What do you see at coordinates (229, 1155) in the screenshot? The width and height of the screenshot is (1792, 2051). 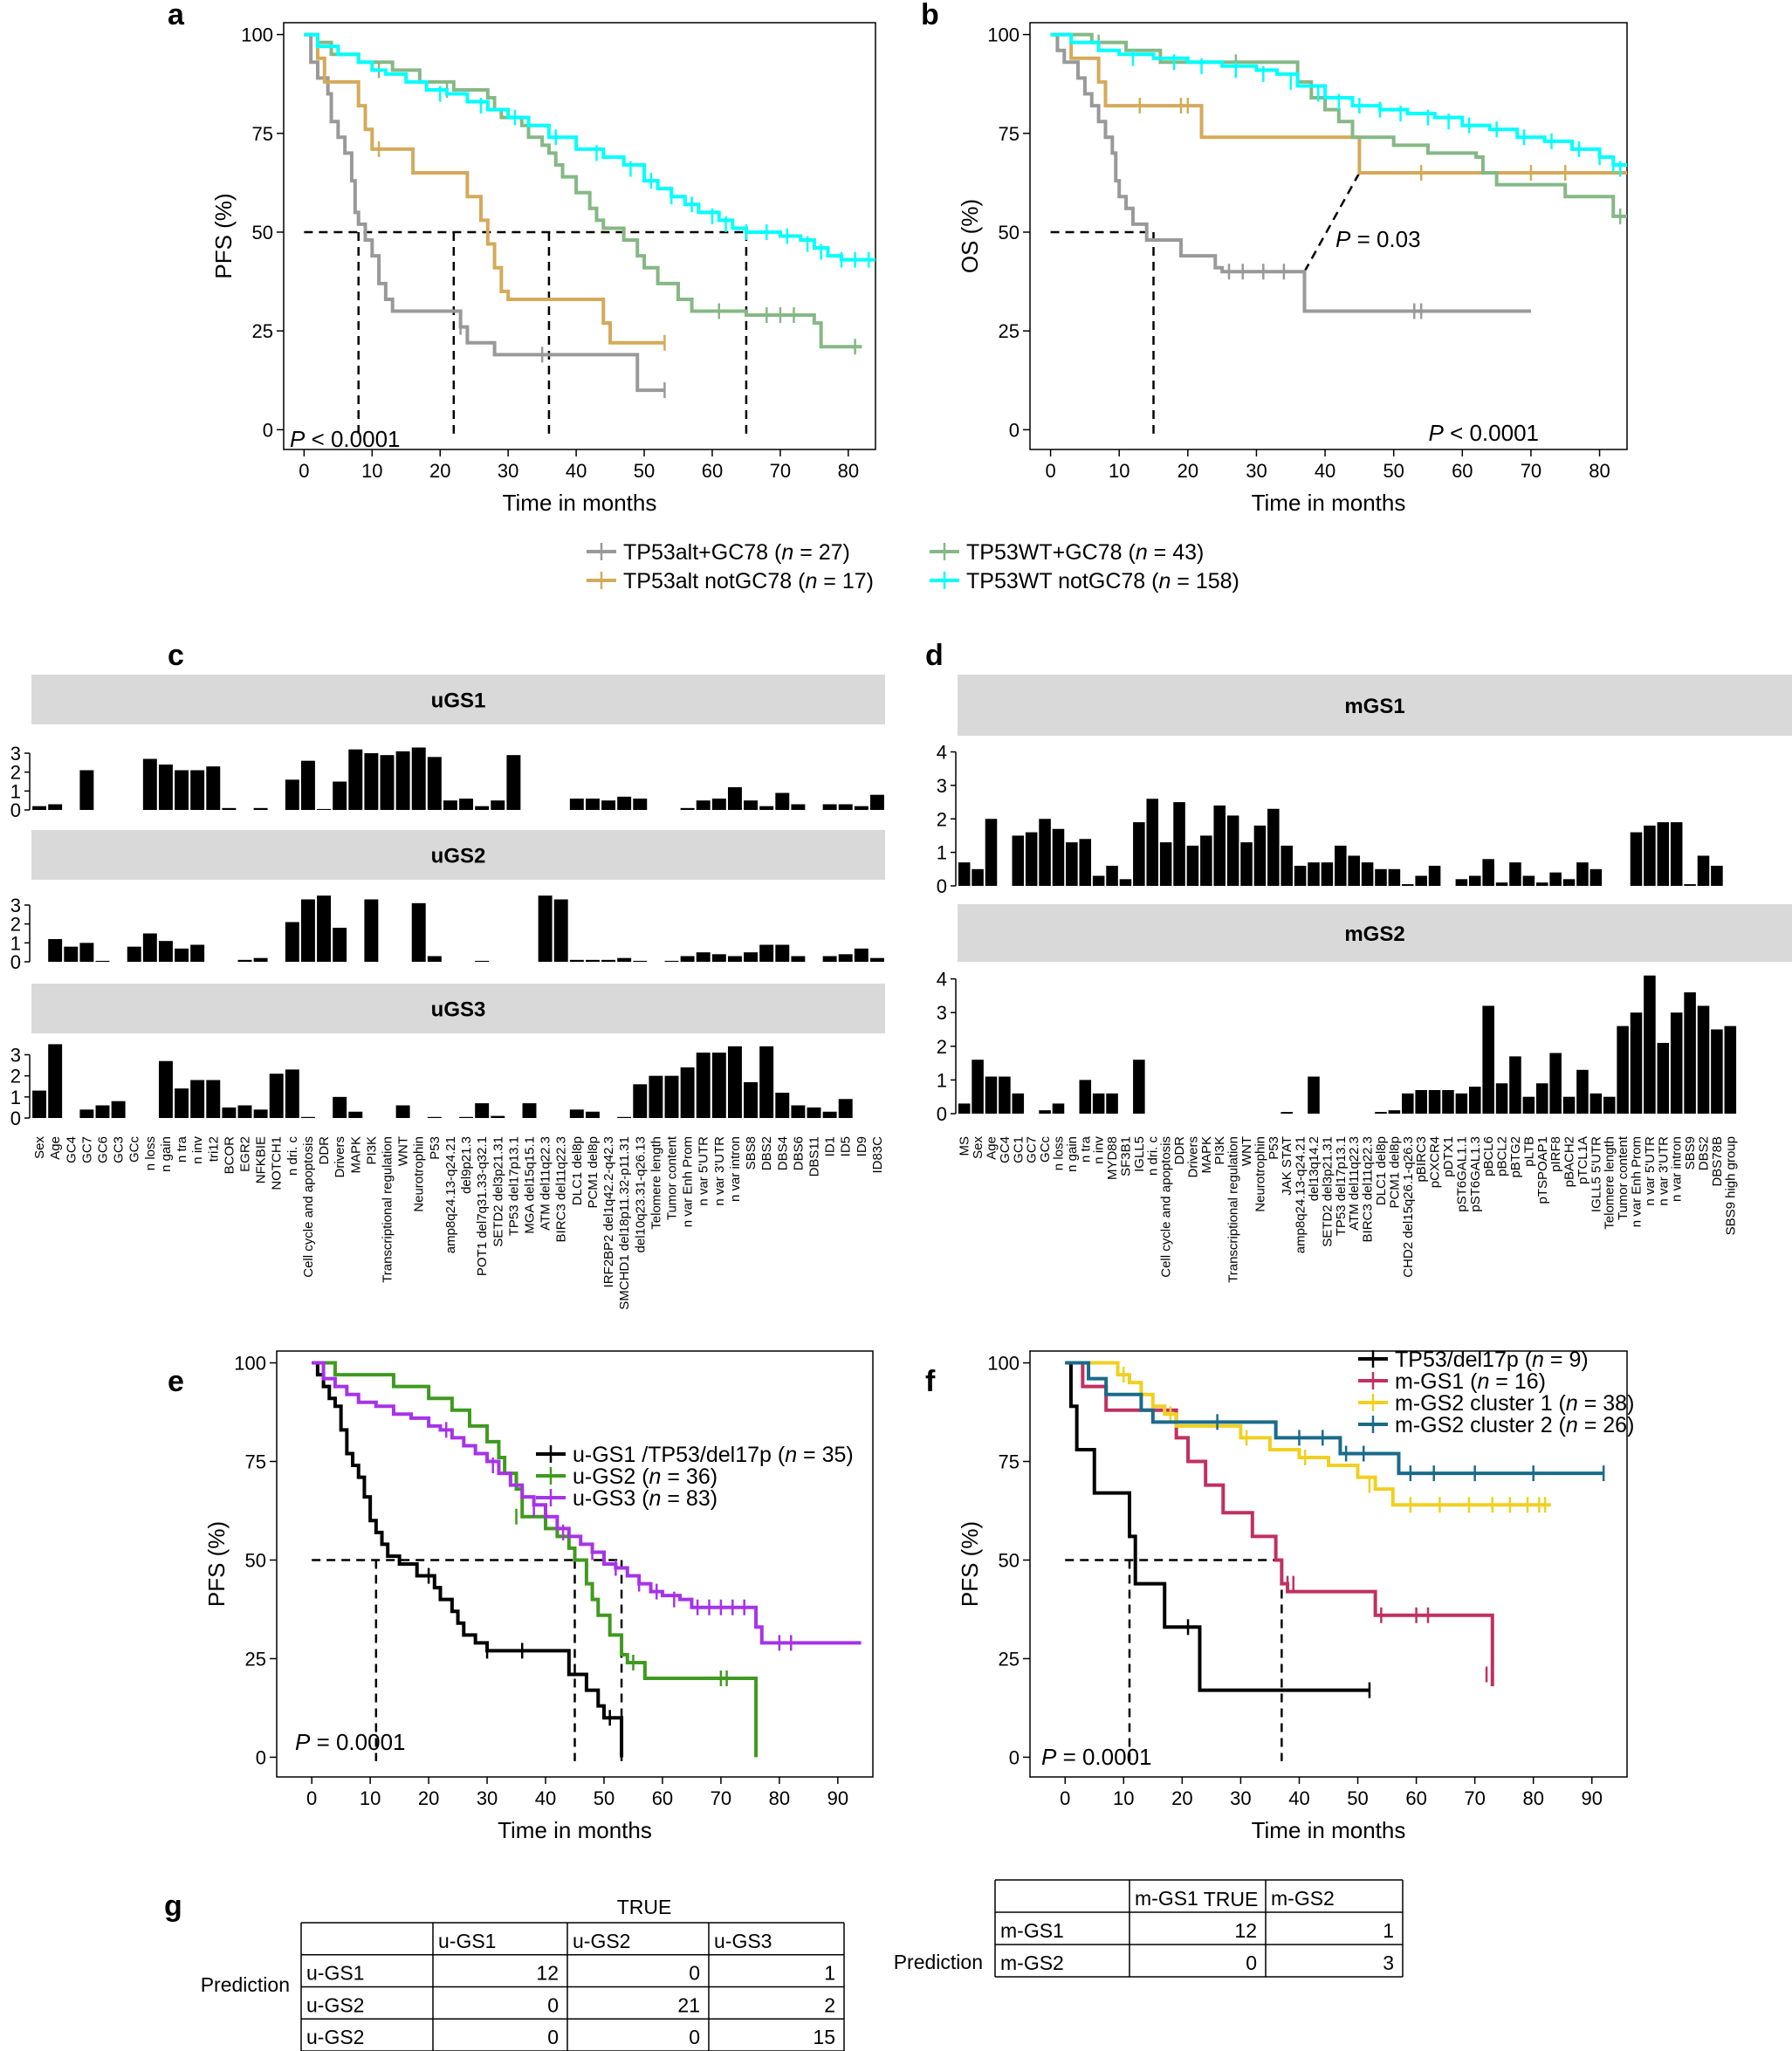 I see `category-label: BCOR` at bounding box center [229, 1155].